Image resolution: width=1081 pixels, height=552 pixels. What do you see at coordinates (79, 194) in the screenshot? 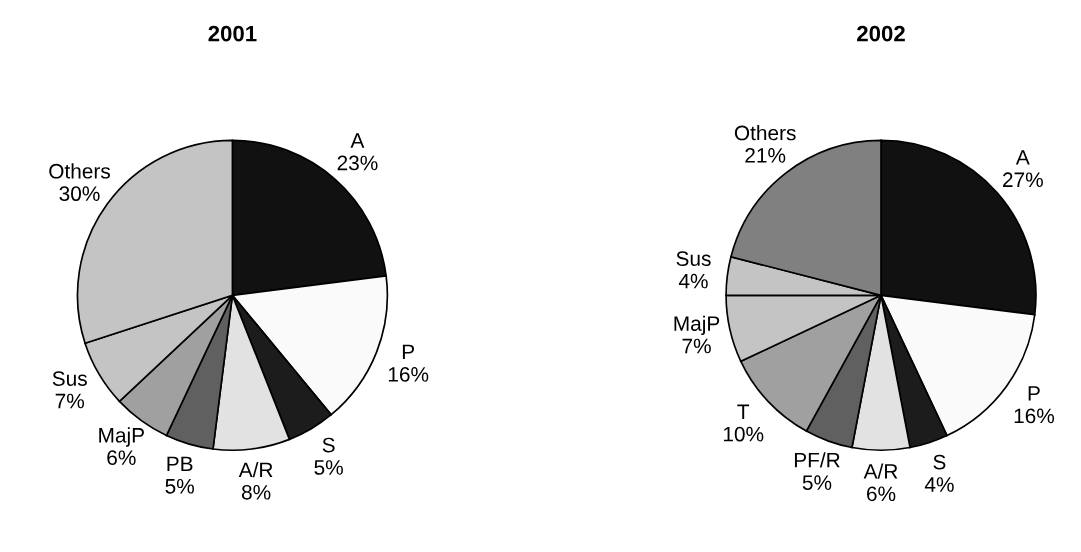
I see `data-label: 30%` at bounding box center [79, 194].